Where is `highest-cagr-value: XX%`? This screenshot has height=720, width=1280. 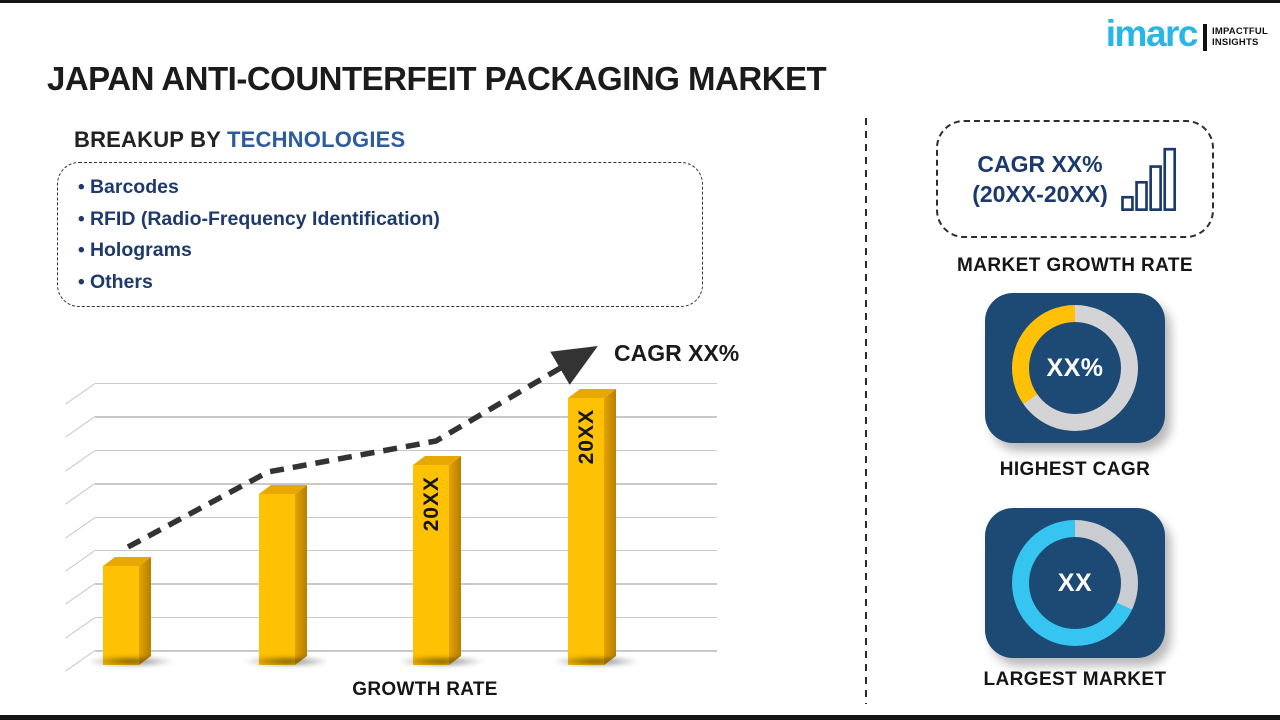
highest-cagr-value: XX% is located at coordinates (1075, 367).